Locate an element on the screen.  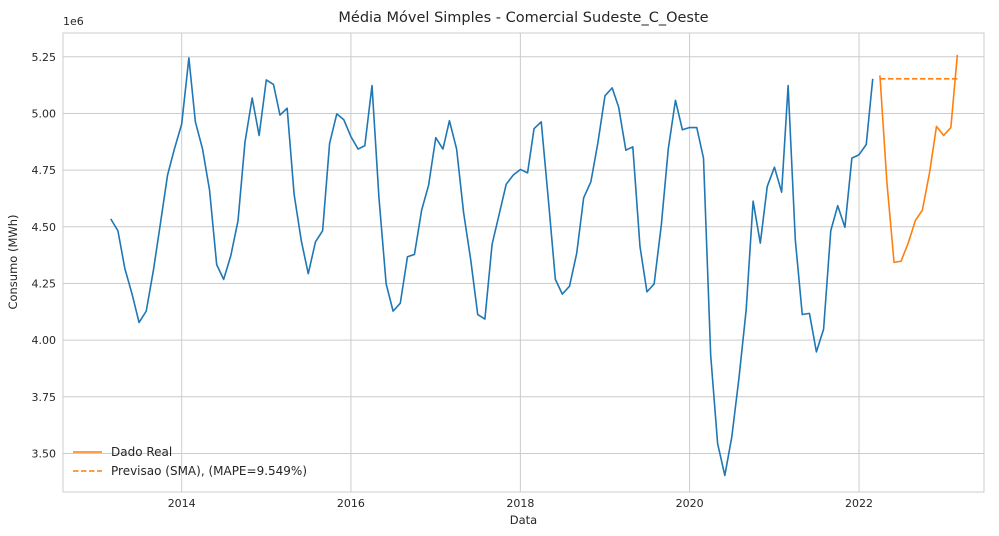
y-tick-label: 4.50 is located at coordinates (44, 227).